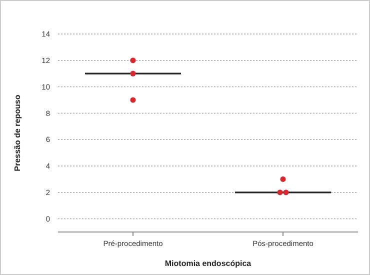 The image size is (370, 275). Describe the element at coordinates (208, 263) in the screenshot. I see `x-axis-title: Miotomia endoscópica` at that location.